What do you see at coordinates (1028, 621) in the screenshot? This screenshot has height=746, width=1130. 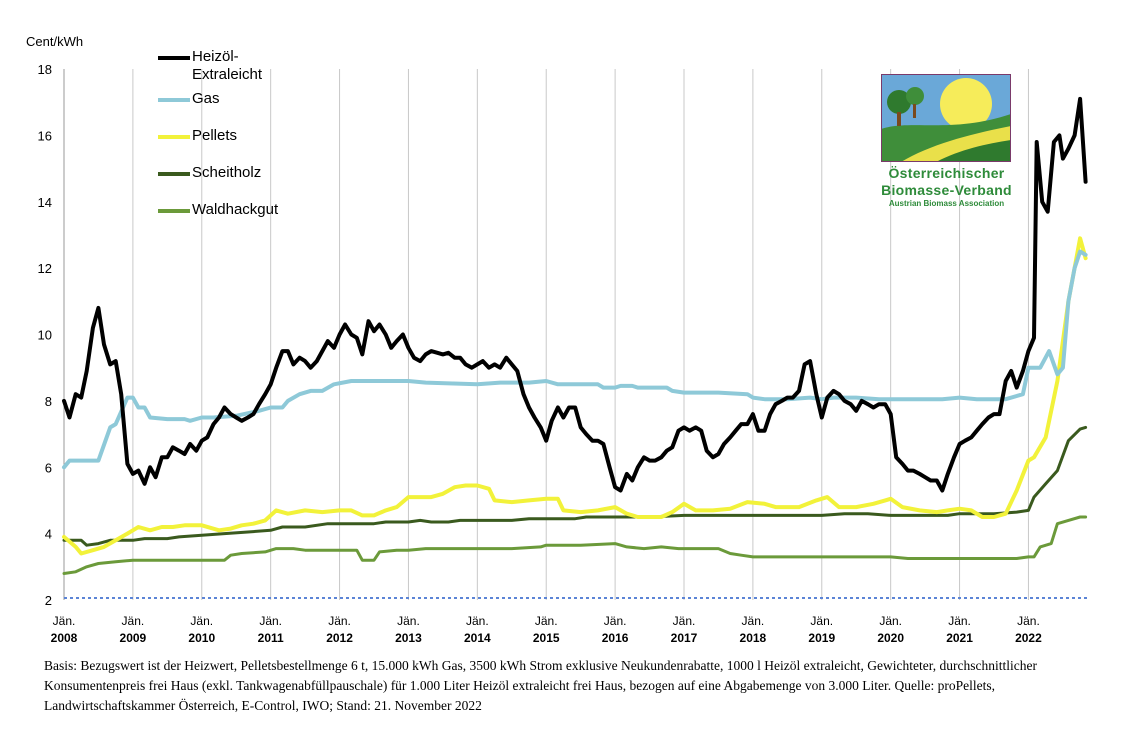 I see `x-tick-label-month-14: Jän.` at bounding box center [1028, 621].